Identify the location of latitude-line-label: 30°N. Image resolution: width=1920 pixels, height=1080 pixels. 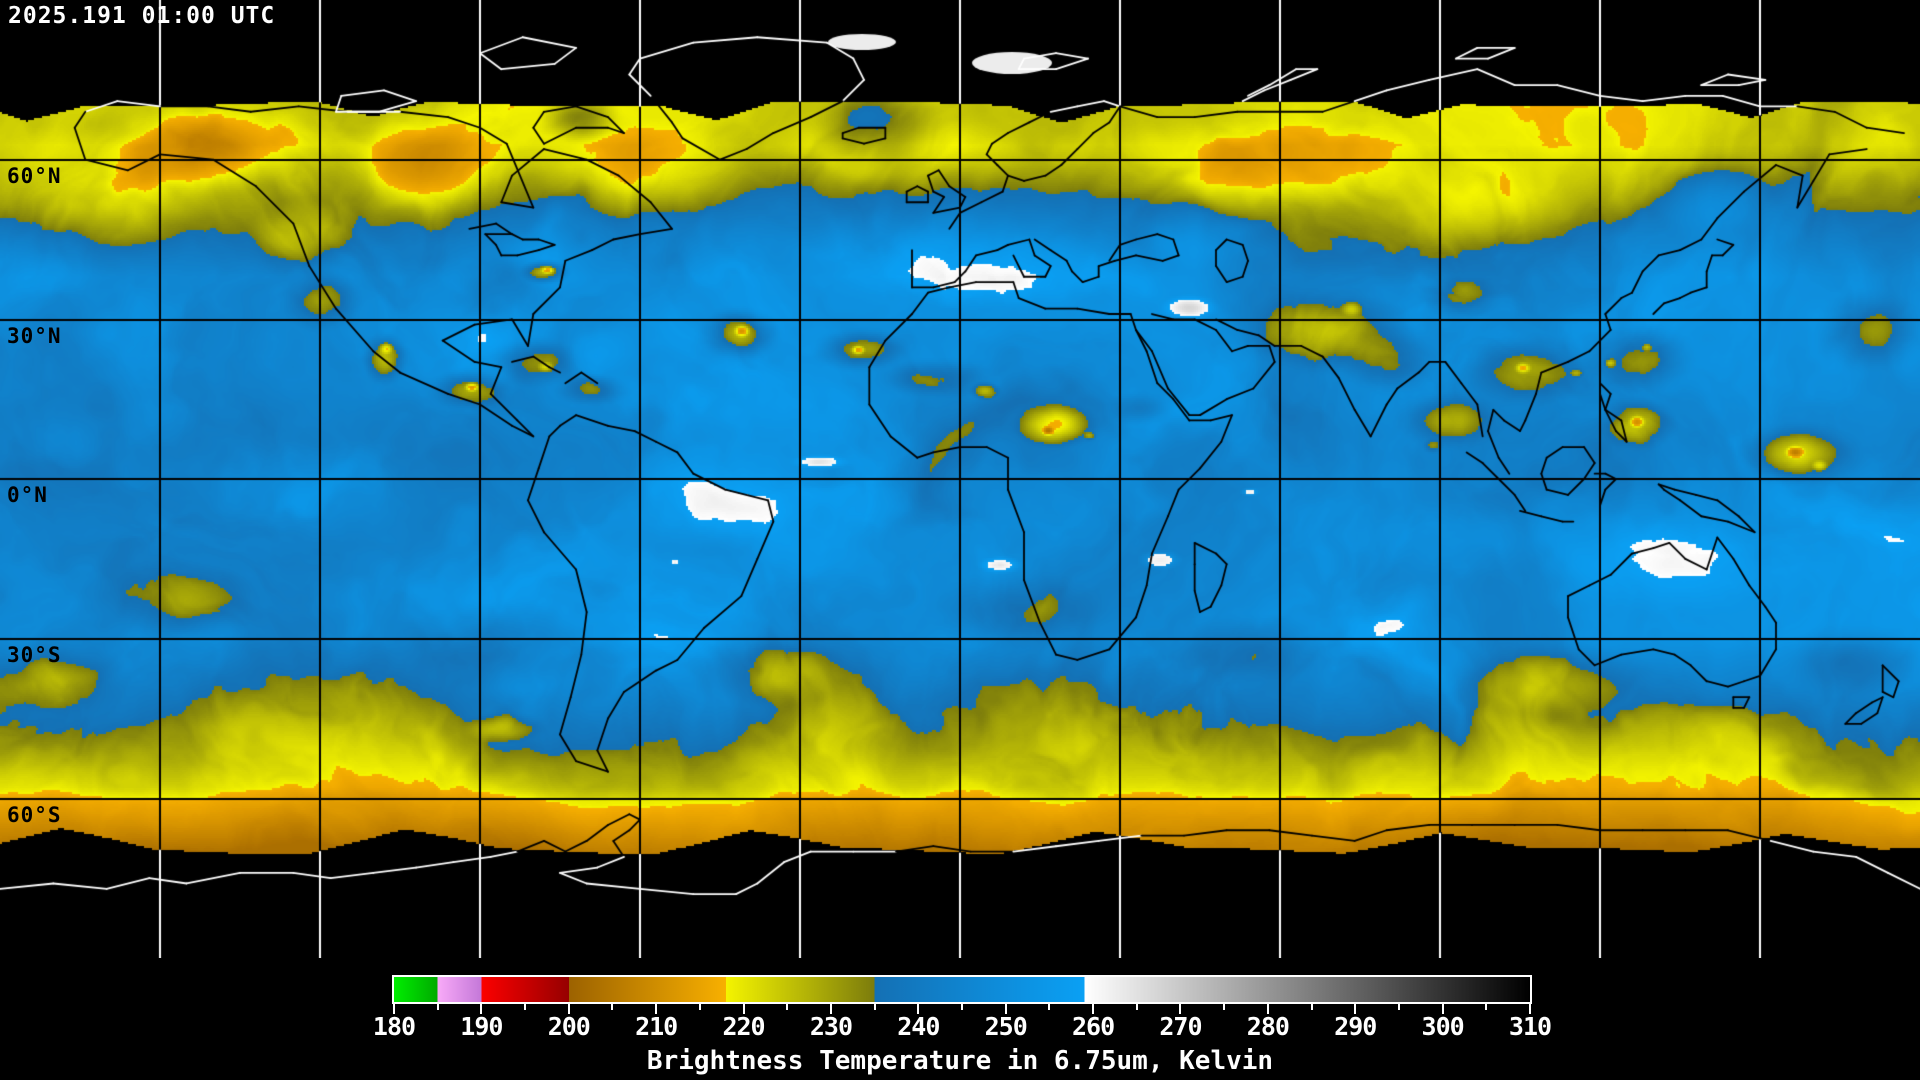
(34, 336).